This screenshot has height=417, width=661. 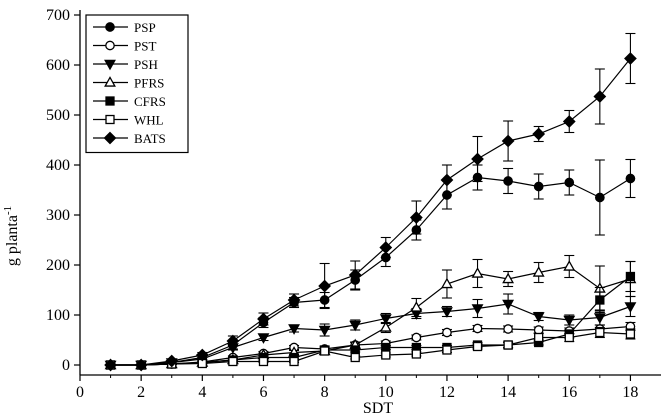 What do you see at coordinates (58, 265) in the screenshot?
I see `y-tick-label: 200` at bounding box center [58, 265].